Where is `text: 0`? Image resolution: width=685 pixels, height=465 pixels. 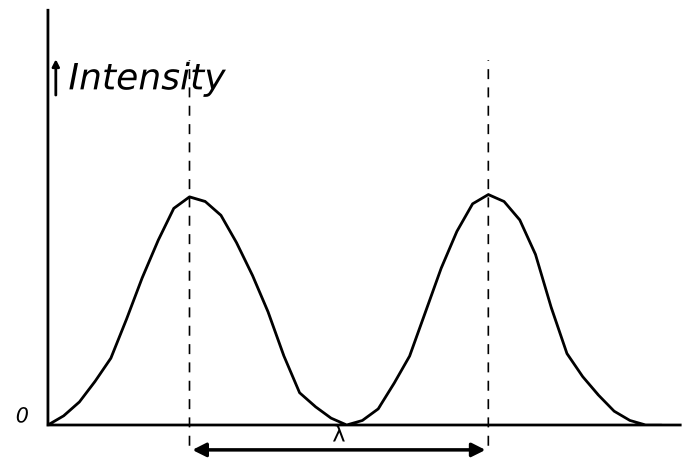 text: 0 is located at coordinates (22, 415).